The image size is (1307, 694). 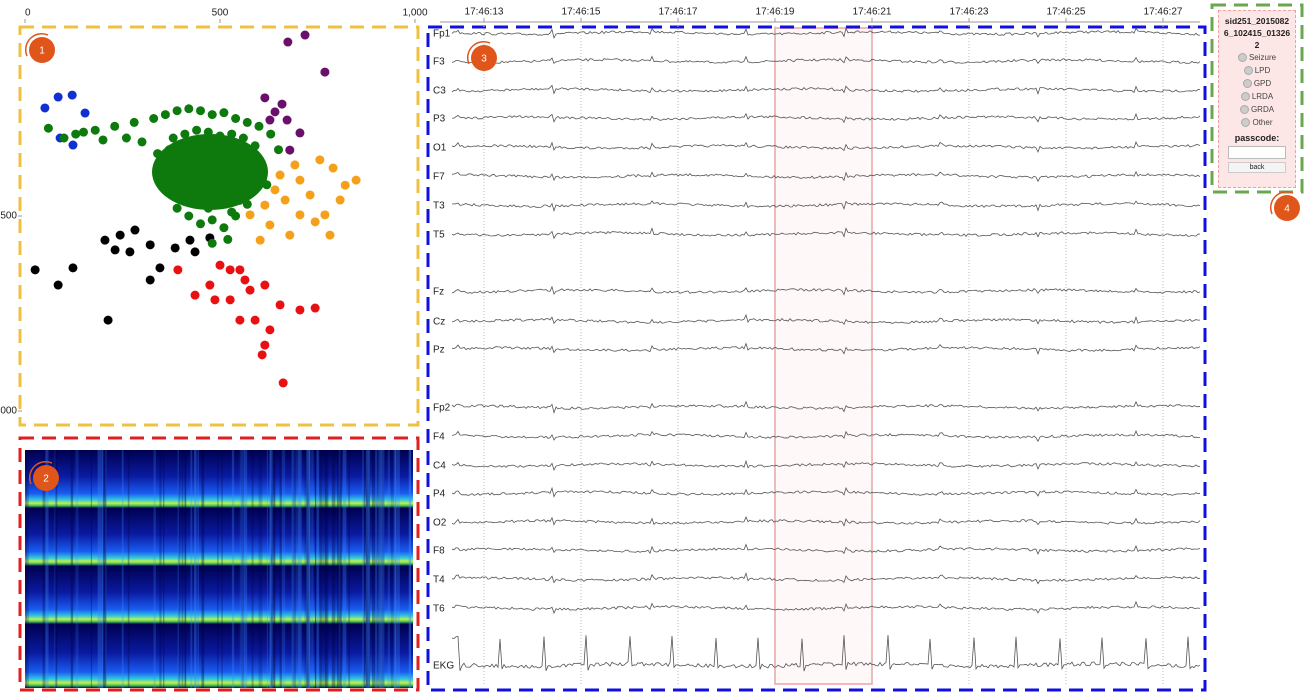 What do you see at coordinates (1262, 70) in the screenshot?
I see `option-label: LPD` at bounding box center [1262, 70].